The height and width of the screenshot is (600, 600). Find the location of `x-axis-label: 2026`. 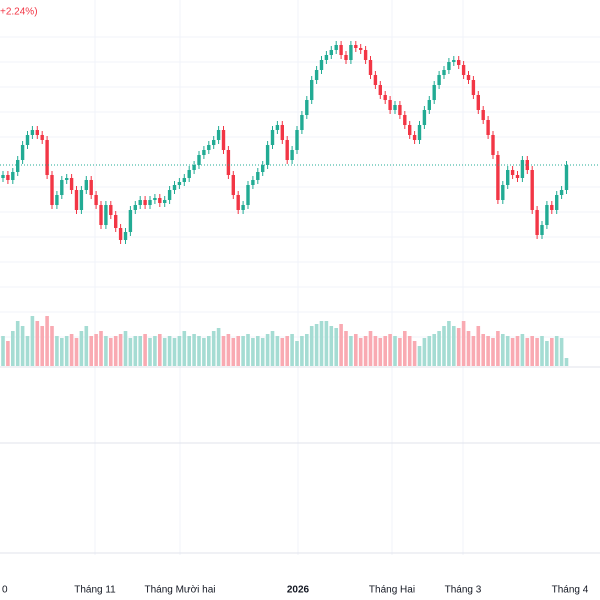

x-axis-label: 2026 is located at coordinates (298, 590).